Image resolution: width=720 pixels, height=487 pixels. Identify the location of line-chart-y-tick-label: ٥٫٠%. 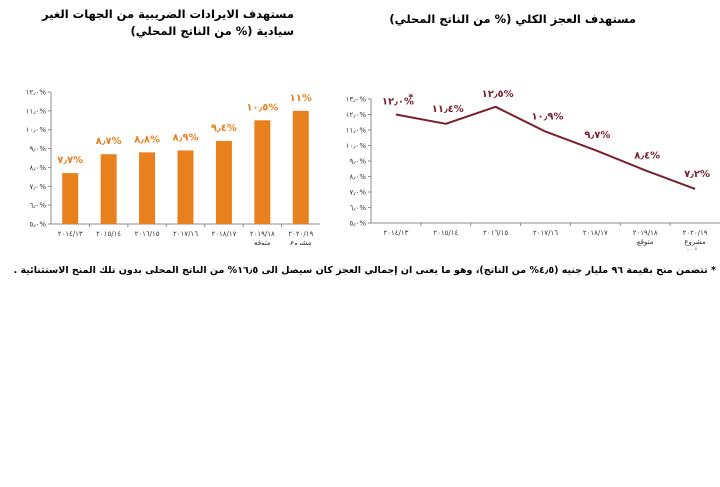
(358, 224).